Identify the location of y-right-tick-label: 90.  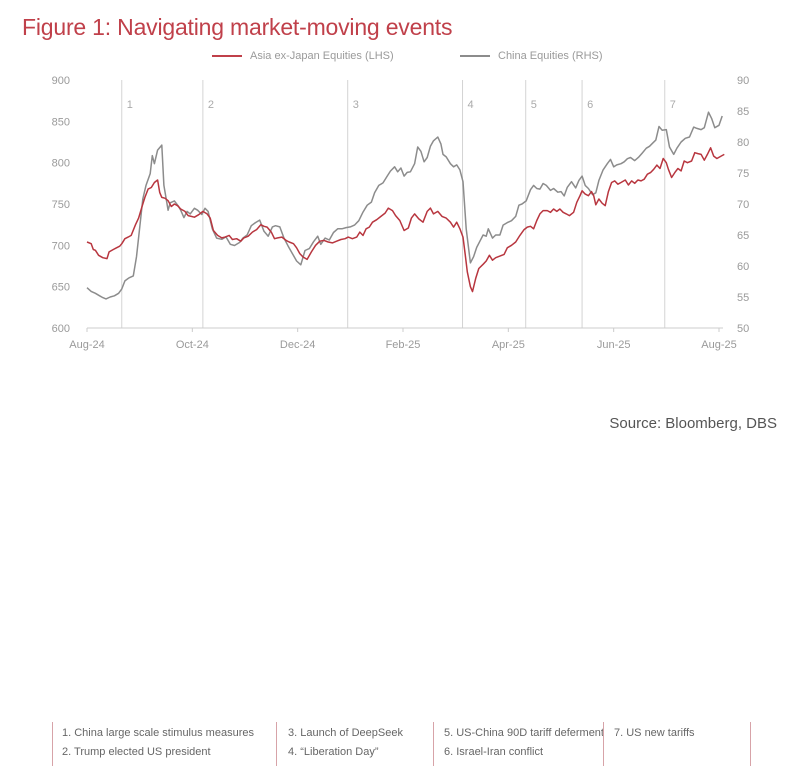
(743, 81).